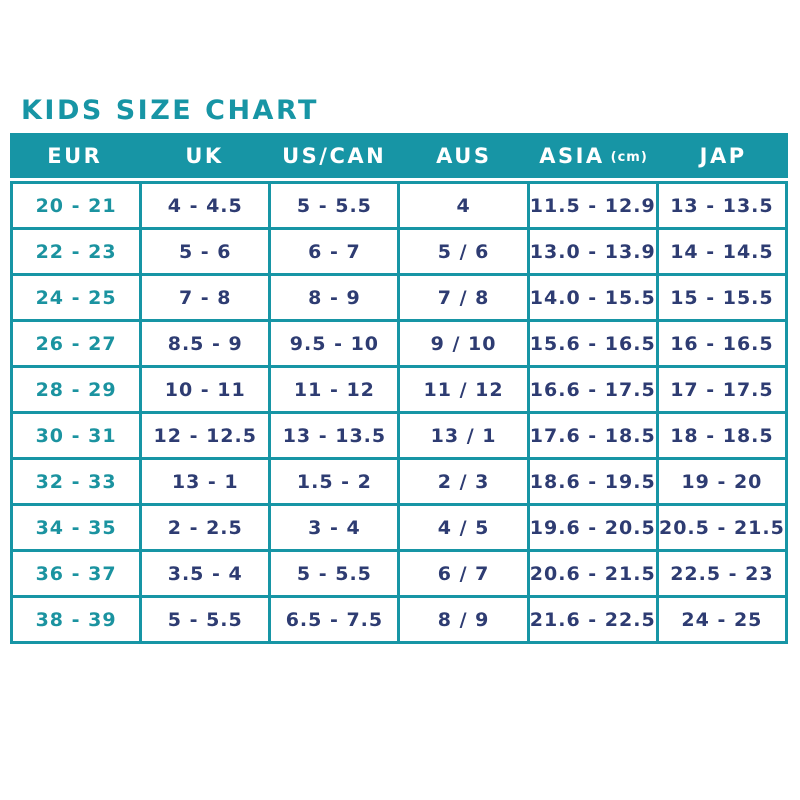  What do you see at coordinates (463, 205) in the screenshot?
I see `size-cell: 4` at bounding box center [463, 205].